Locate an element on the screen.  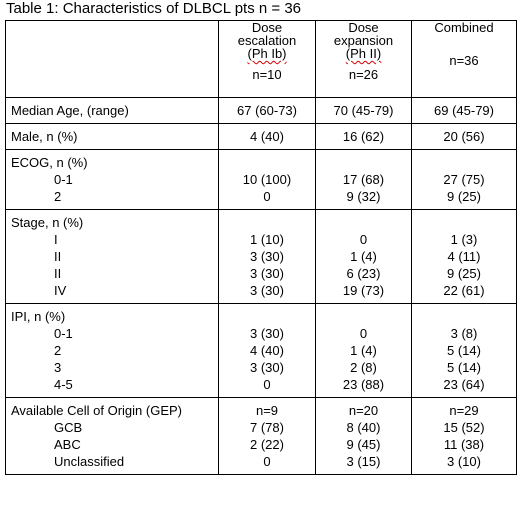
cell-value: 4 (11) is located at coordinates (464, 256).